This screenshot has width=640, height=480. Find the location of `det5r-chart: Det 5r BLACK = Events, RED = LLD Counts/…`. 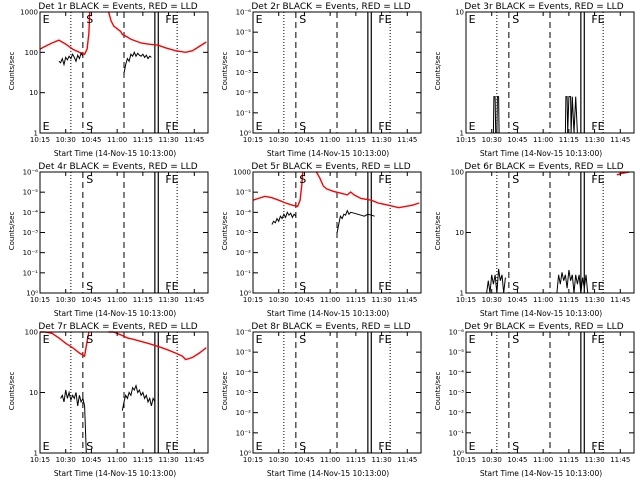

det5r-chart: Det 5r BLACK = Events, RED = LLD Counts/… is located at coordinates (321, 240).